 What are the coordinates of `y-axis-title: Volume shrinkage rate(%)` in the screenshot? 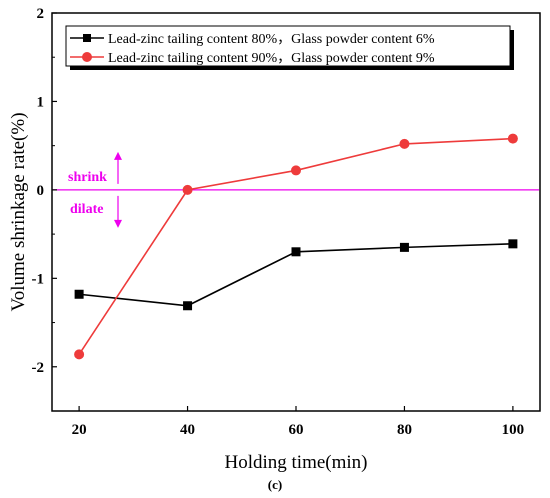 It's located at (18, 211).